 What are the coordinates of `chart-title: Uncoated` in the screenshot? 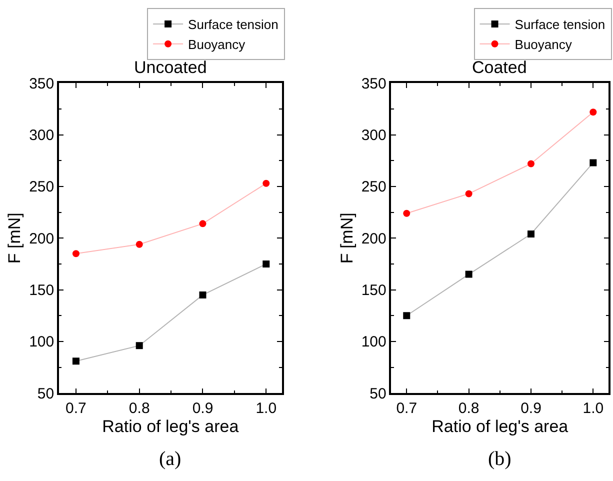 It's located at (170, 67).